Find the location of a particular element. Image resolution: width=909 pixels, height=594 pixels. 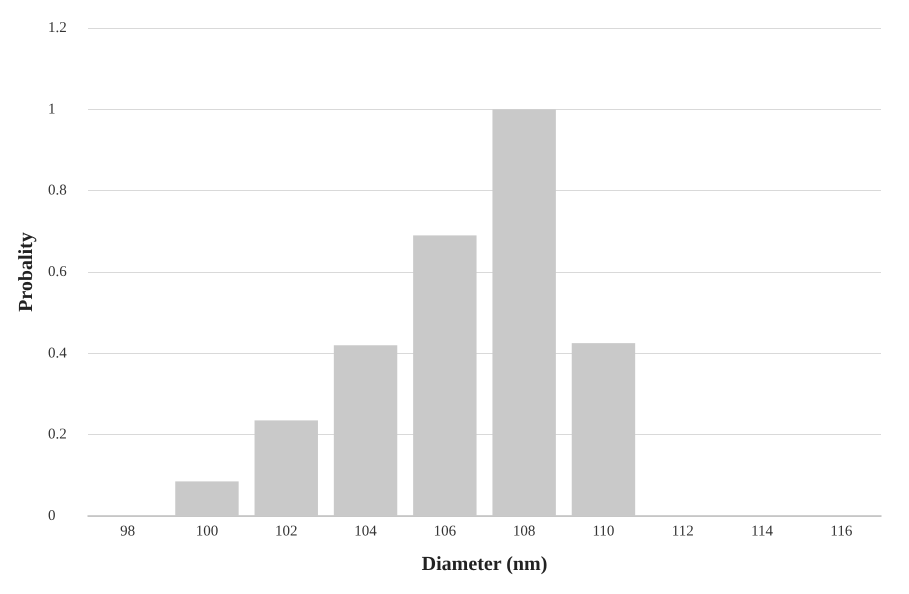

x-tick-label: 104 is located at coordinates (366, 532).